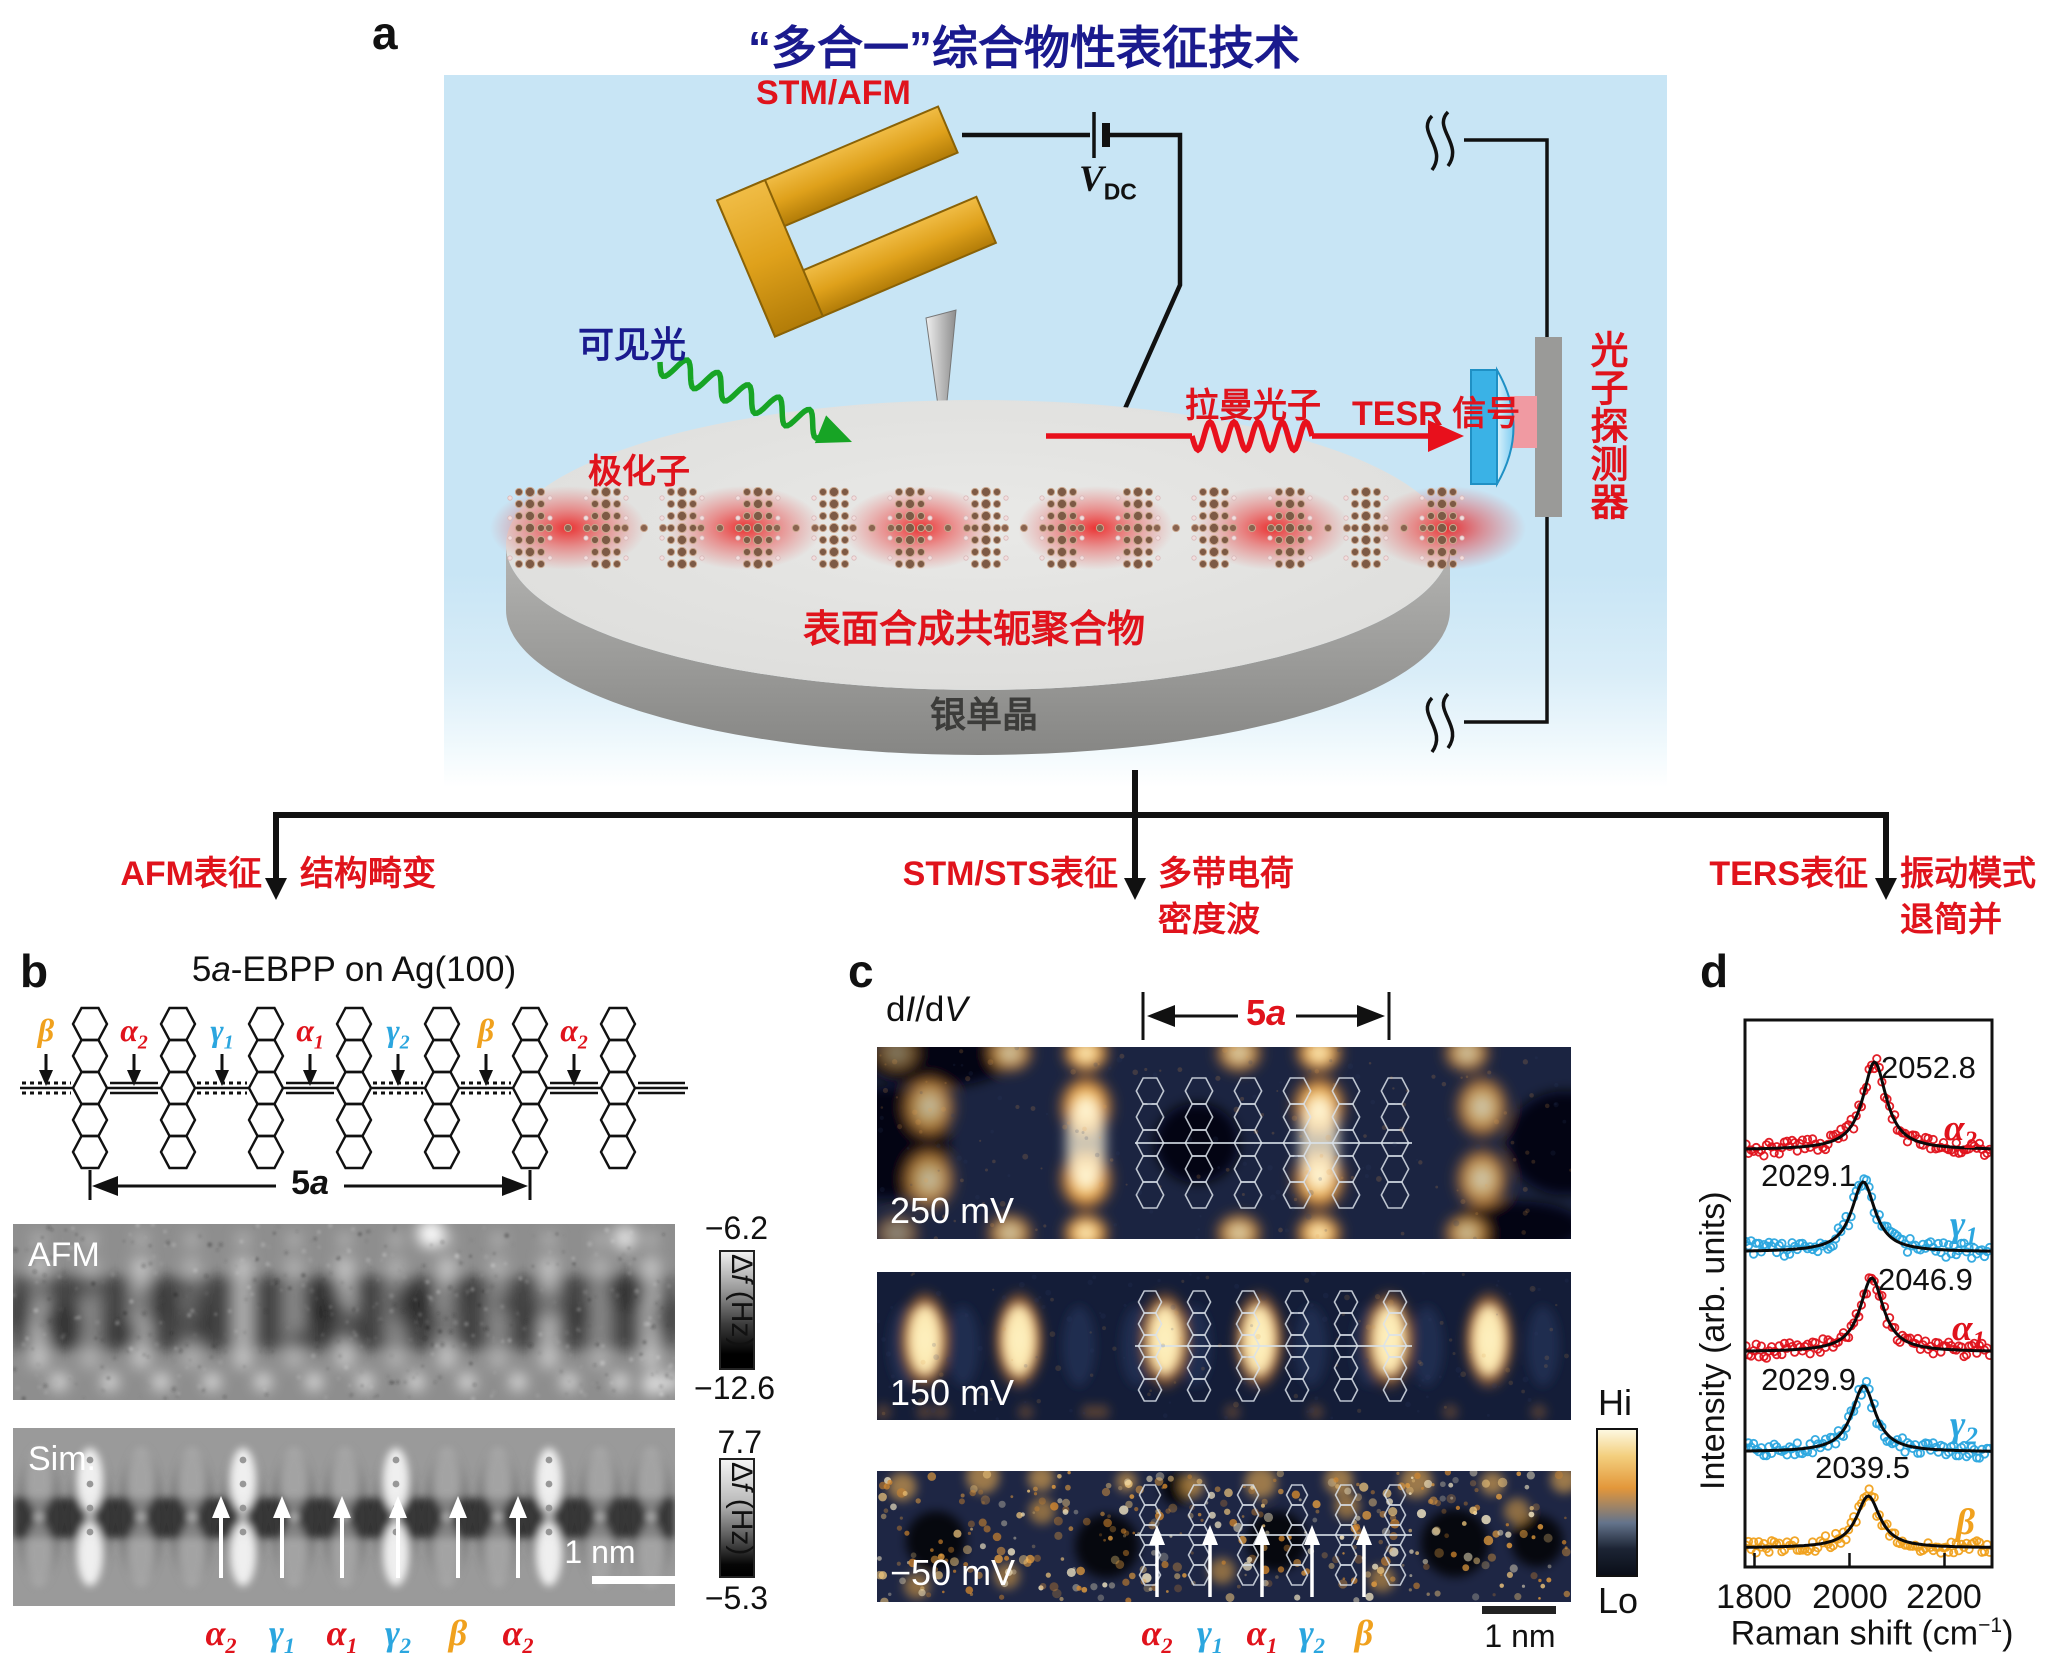 Image resolution: width=2048 pixels, height=1653 pixels. Describe the element at coordinates (1253, 406) in the screenshot. I see `raman-photon-label: 拉曼光子` at that location.